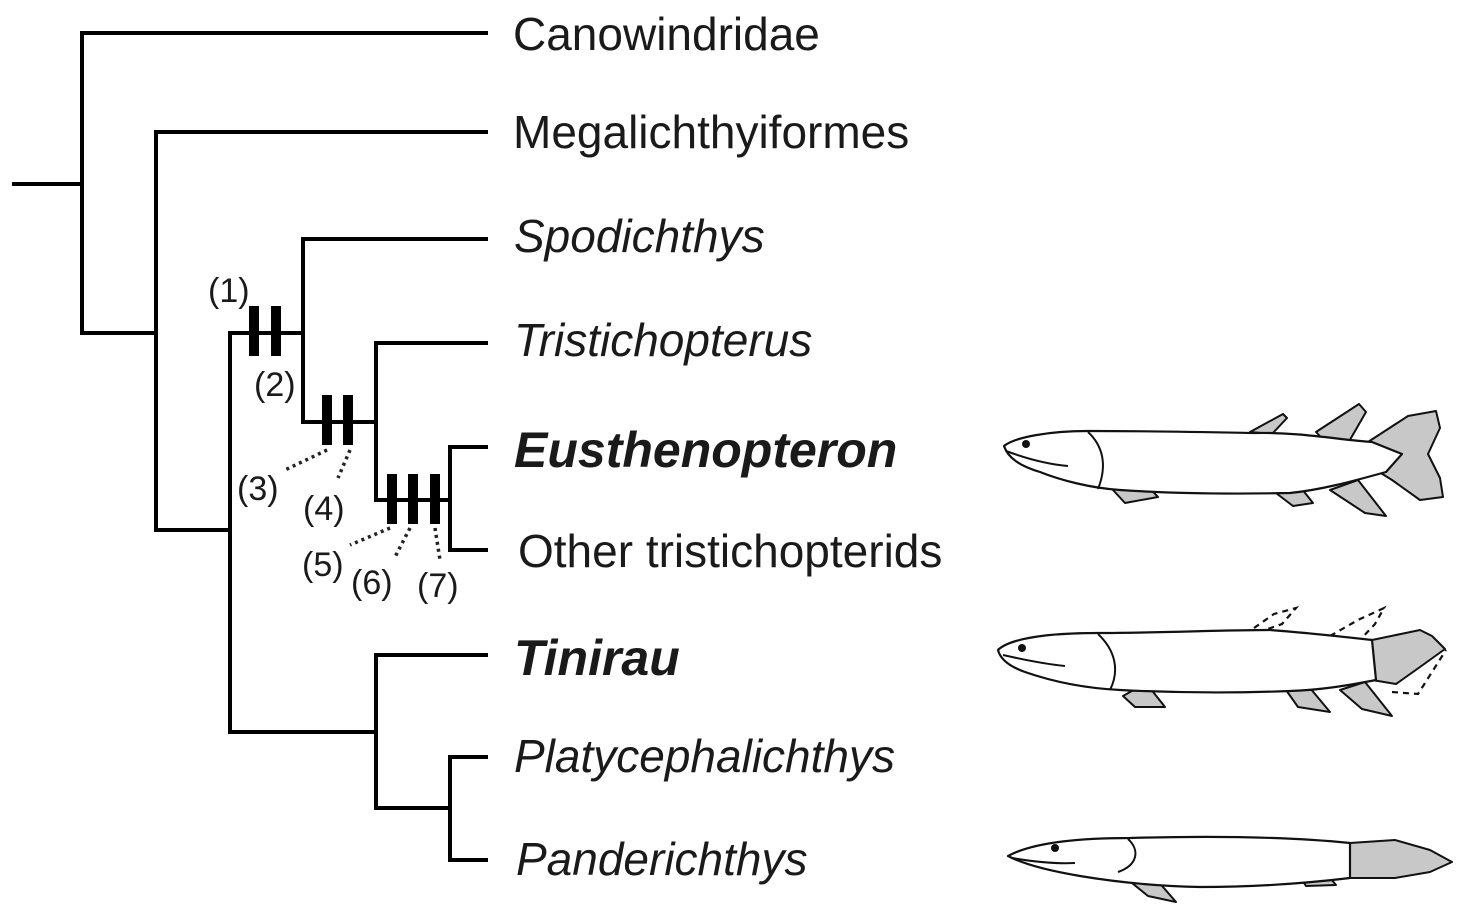 This screenshot has width=1466, height=922. What do you see at coordinates (1127, 855) in the screenshot?
I see `panderichthys-operculum-line` at bounding box center [1127, 855].